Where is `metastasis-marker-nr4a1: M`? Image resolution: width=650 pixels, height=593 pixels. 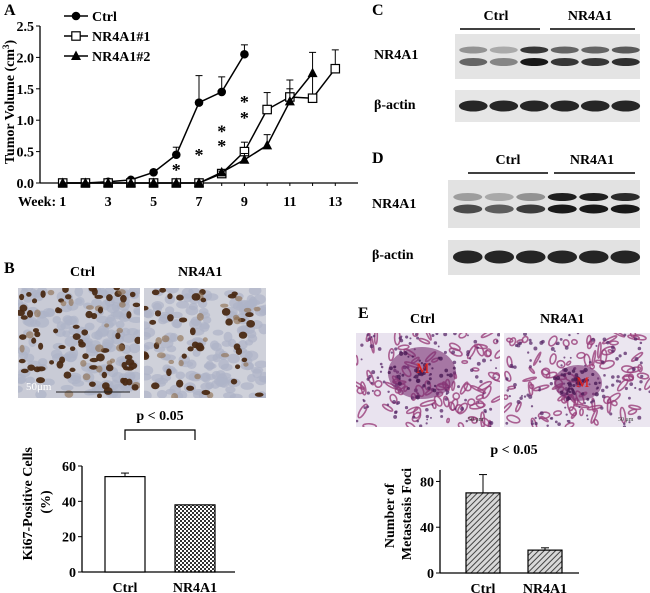
metastasis-marker-nr4a1: M is located at coordinates (582, 383).